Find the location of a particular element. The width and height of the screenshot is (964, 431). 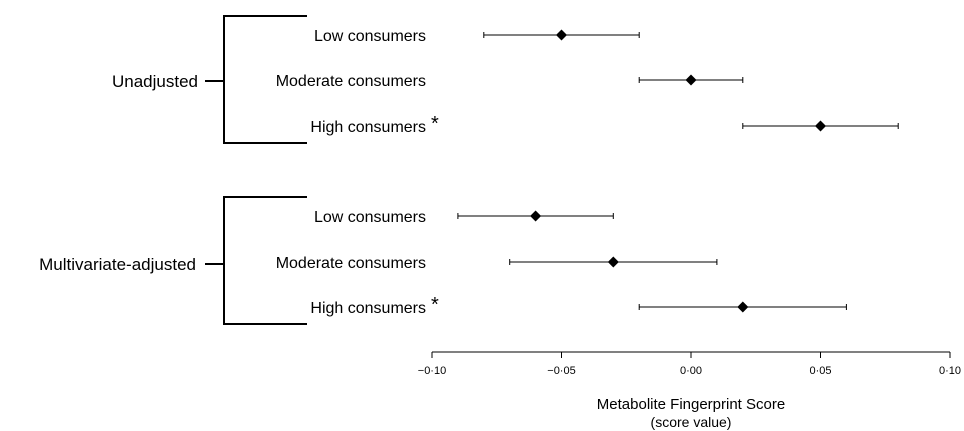

group-label: Multivariate-adjusted is located at coordinates (117, 264).